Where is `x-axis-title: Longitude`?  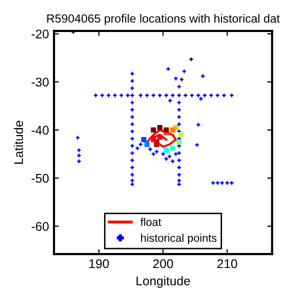 x-axis-title: Longitude is located at coordinates (163, 282).